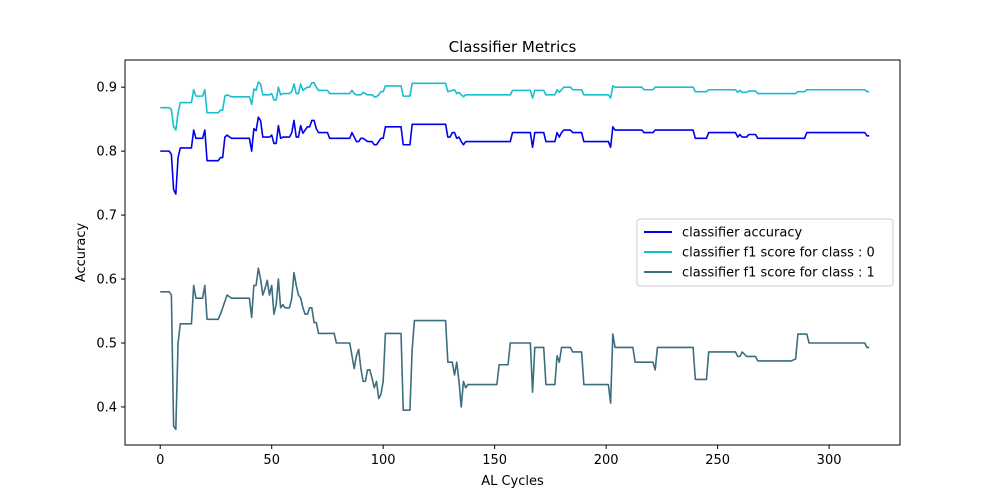  I want to click on x-tick-label: 200, so click(606, 460).